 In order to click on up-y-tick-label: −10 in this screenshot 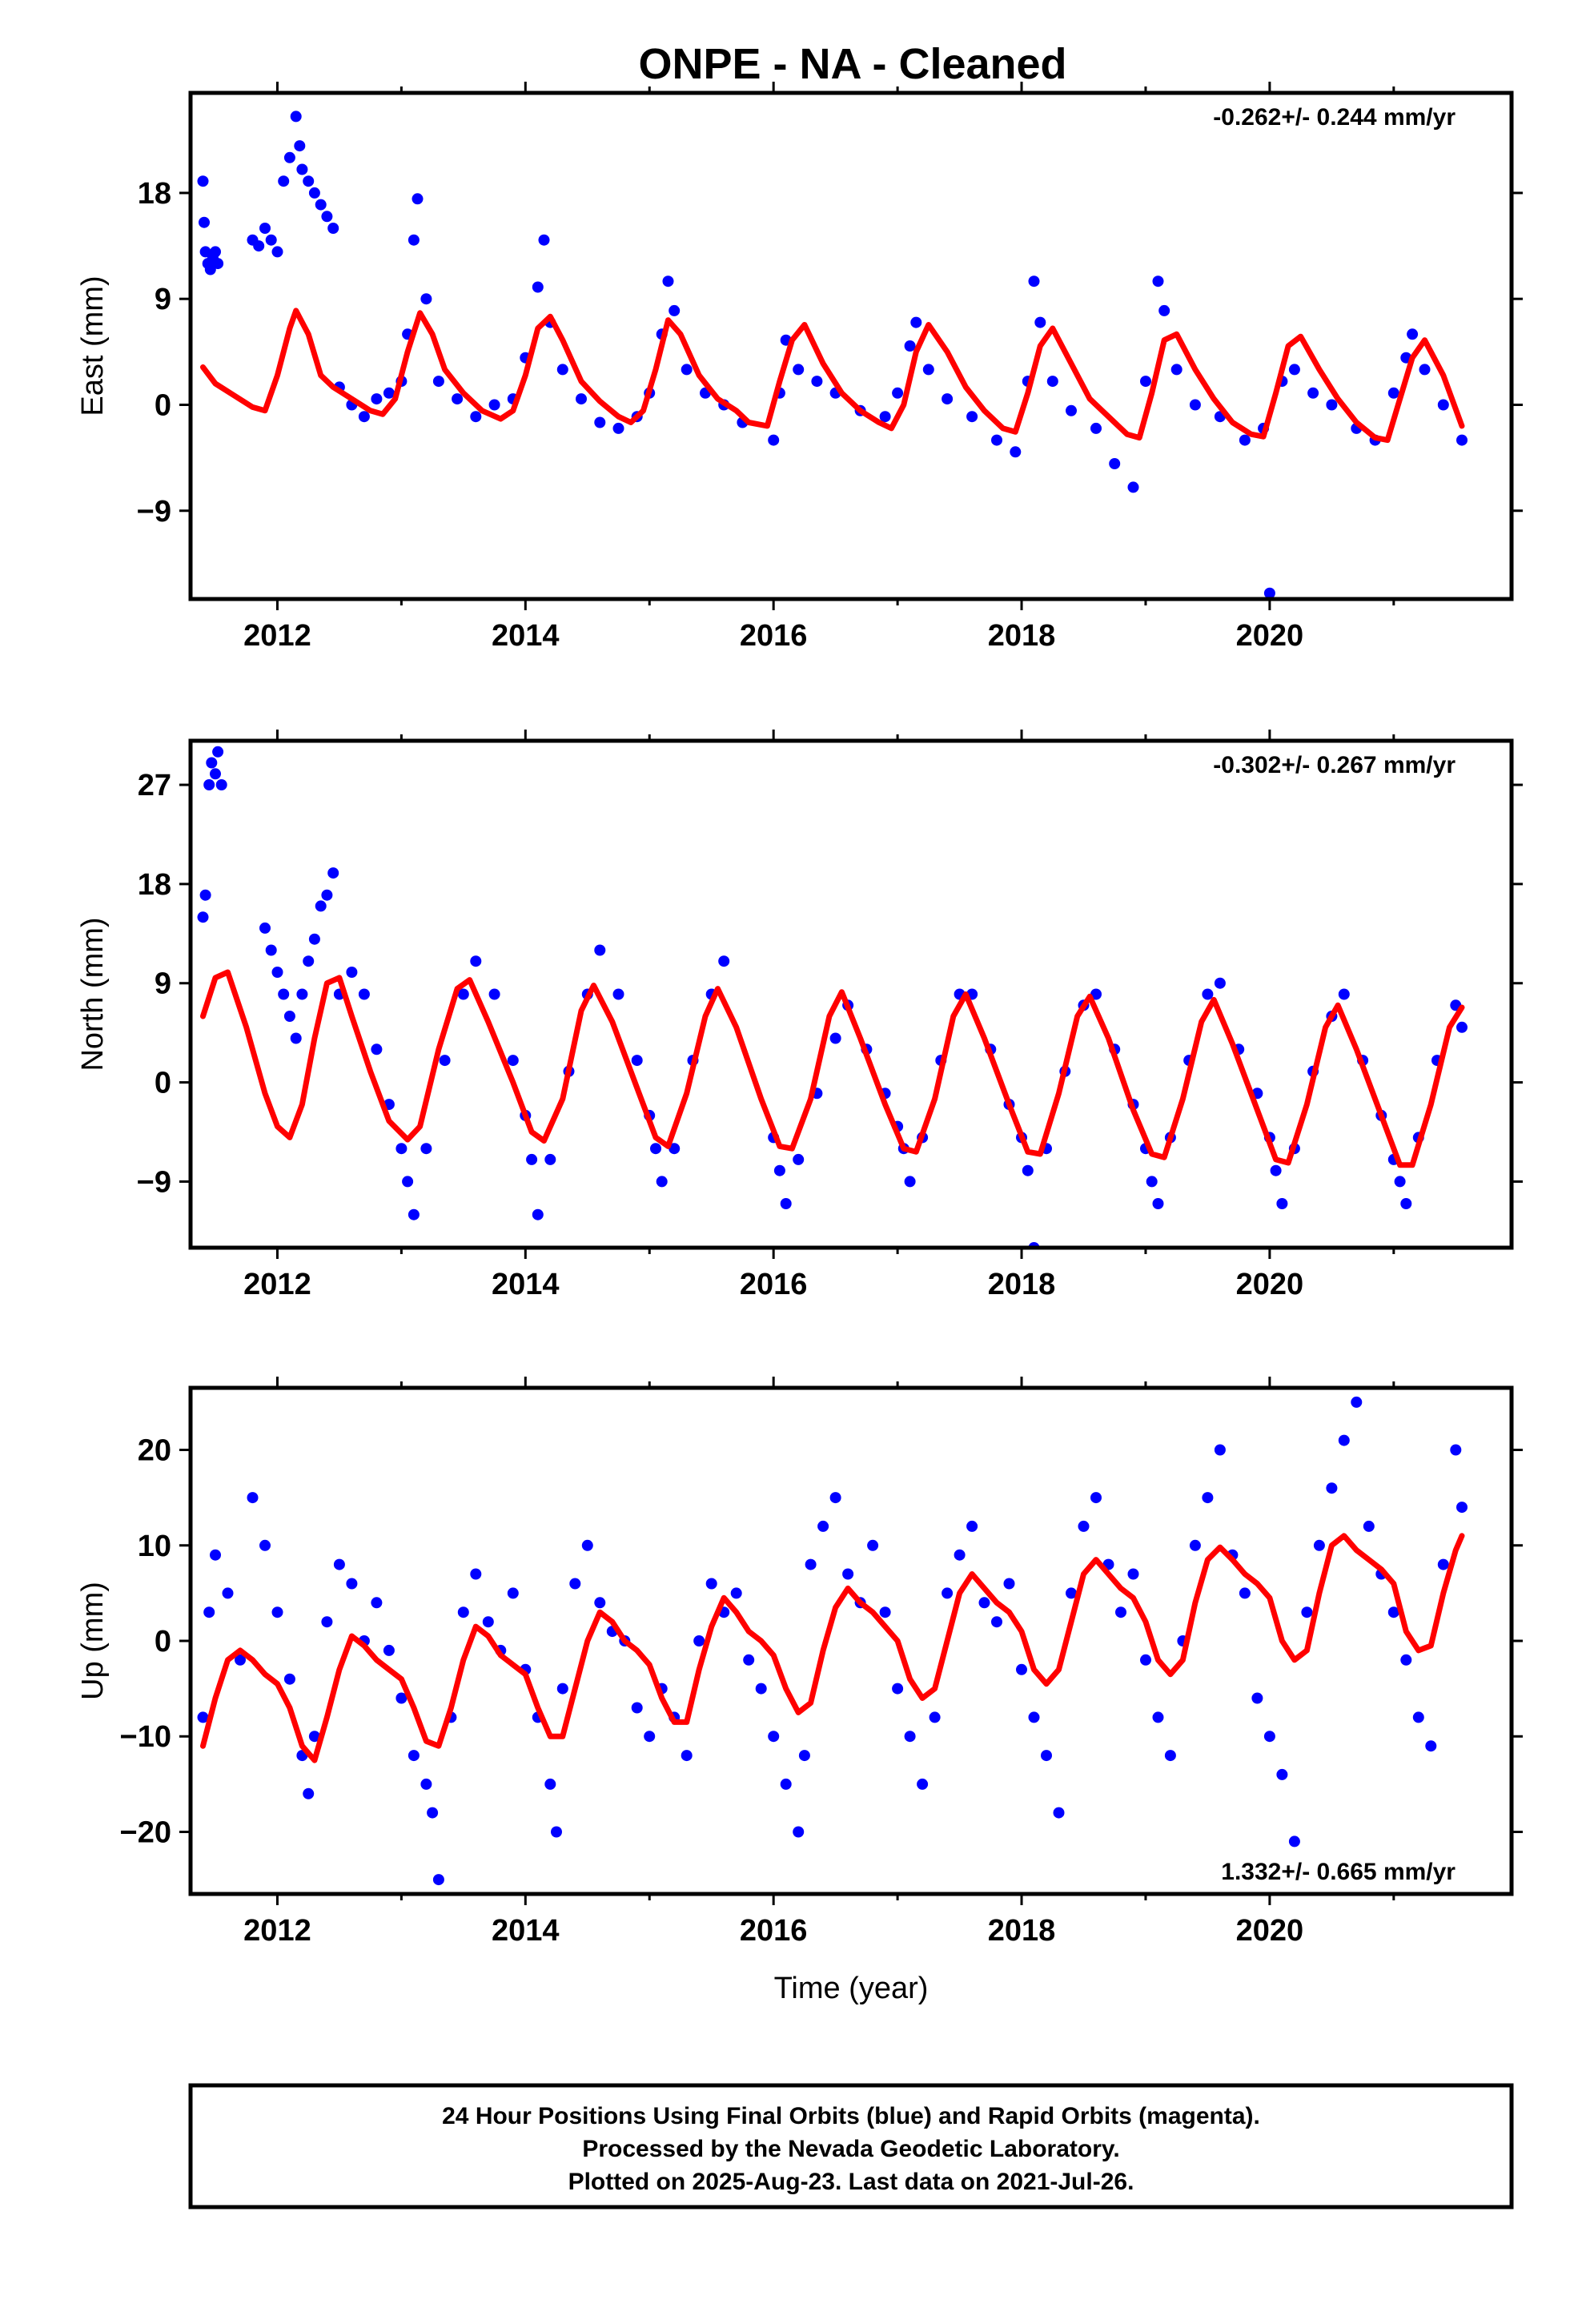, I will do `click(145, 1737)`.